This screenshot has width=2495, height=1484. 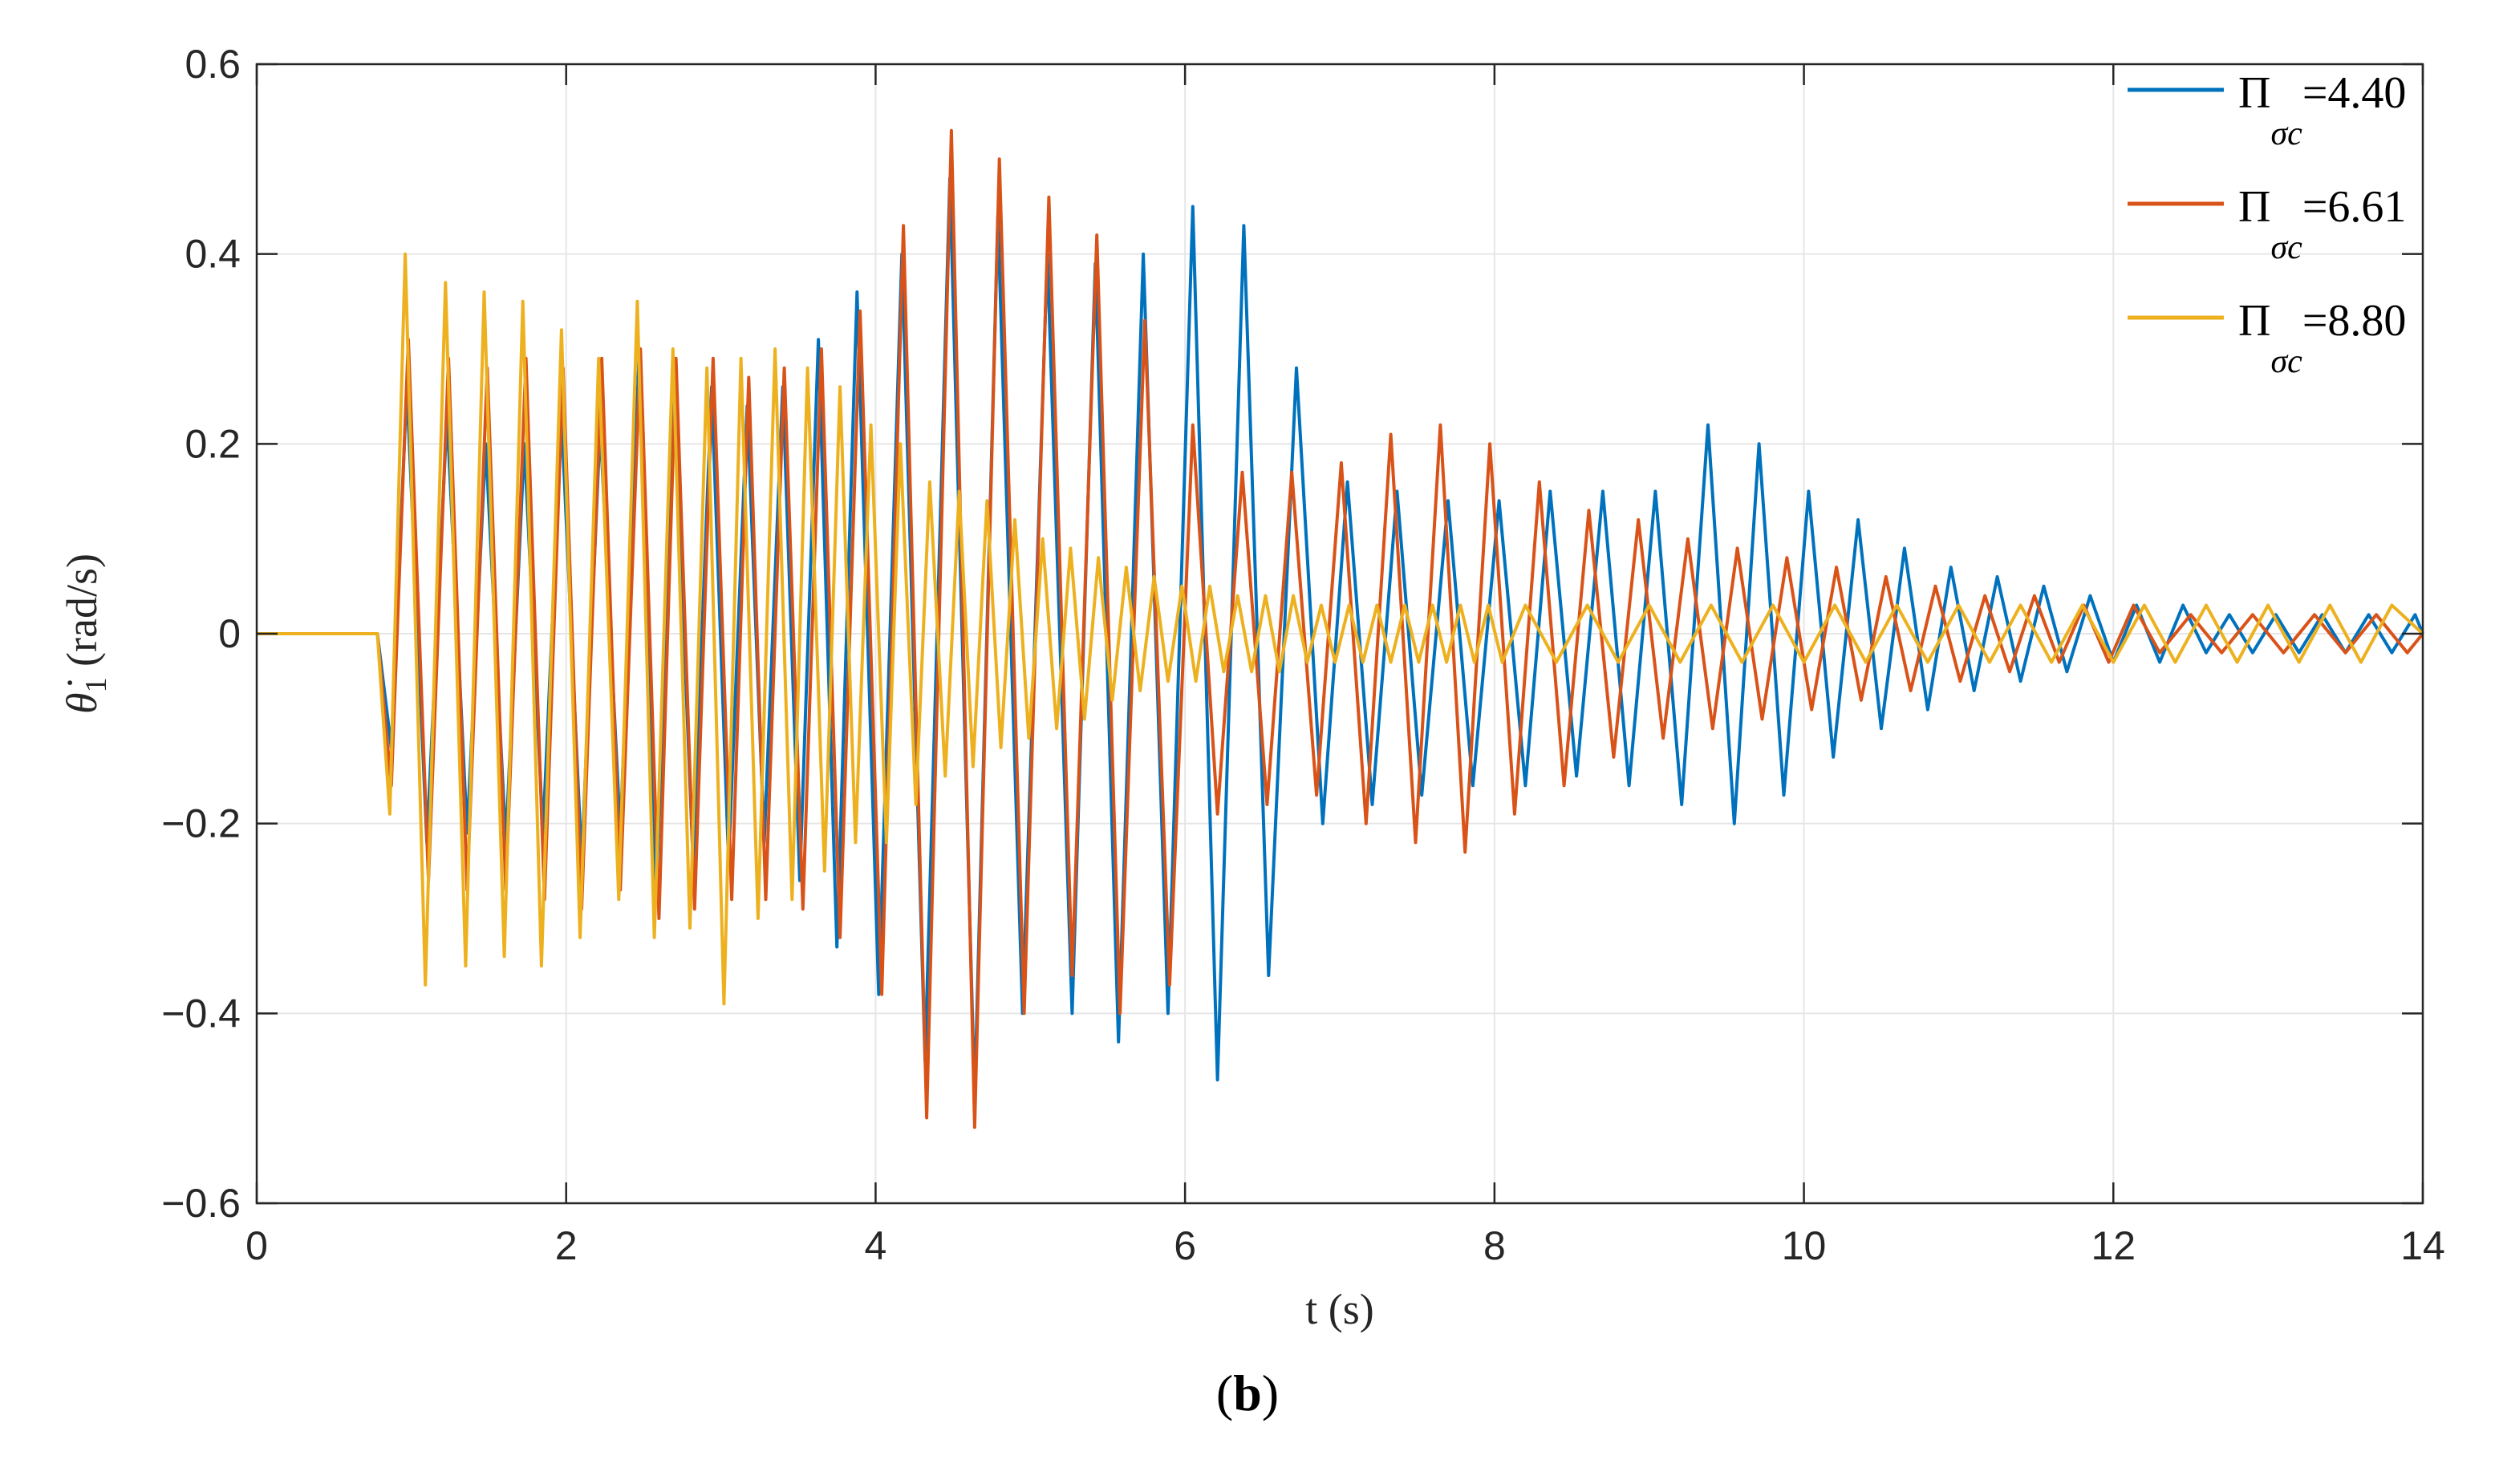 I want to click on y-axis-label: θ̇1 (rad/s), so click(x=85, y=634).